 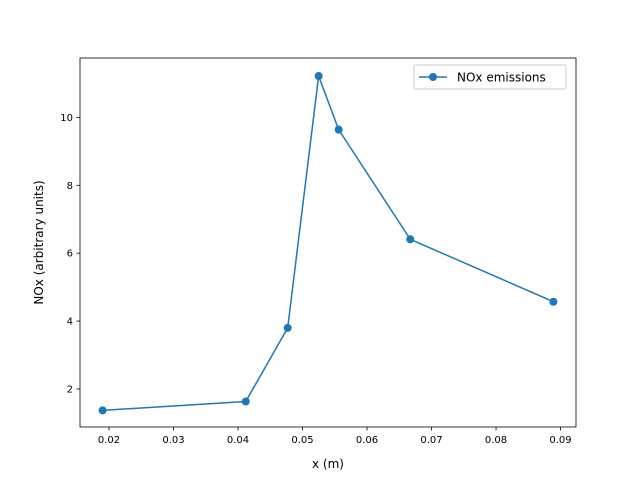 What do you see at coordinates (328, 464) in the screenshot?
I see `x-axis-label: x (m)` at bounding box center [328, 464].